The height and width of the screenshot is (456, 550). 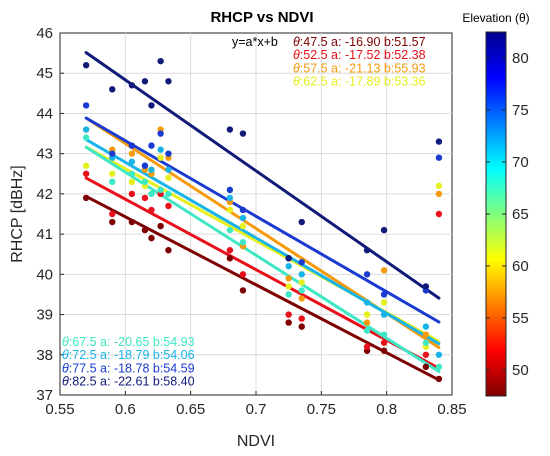 What do you see at coordinates (363, 55) in the screenshot?
I see `fit-legend-text: :52.5 a: -17.52 b:52.38` at bounding box center [363, 55].